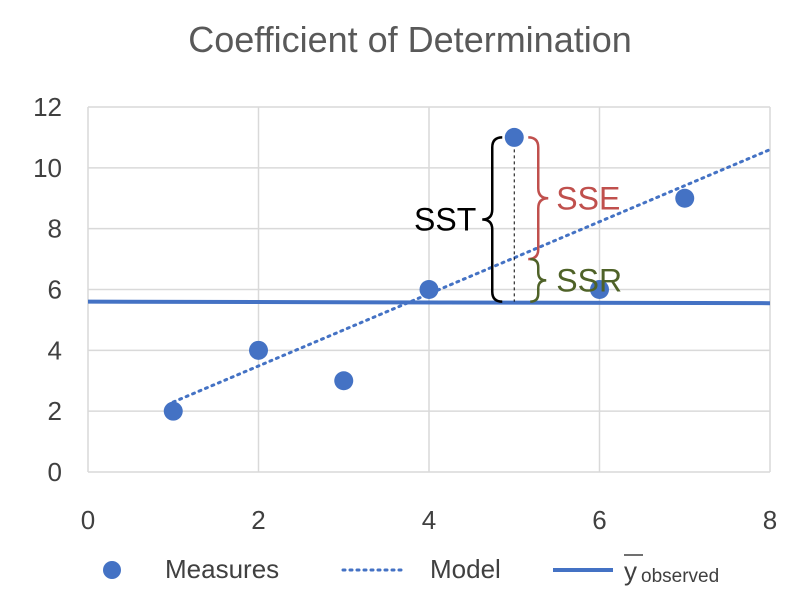 This screenshot has width=800, height=601. What do you see at coordinates (222, 569) in the screenshot?
I see `legend-measures-label: Measures` at bounding box center [222, 569].